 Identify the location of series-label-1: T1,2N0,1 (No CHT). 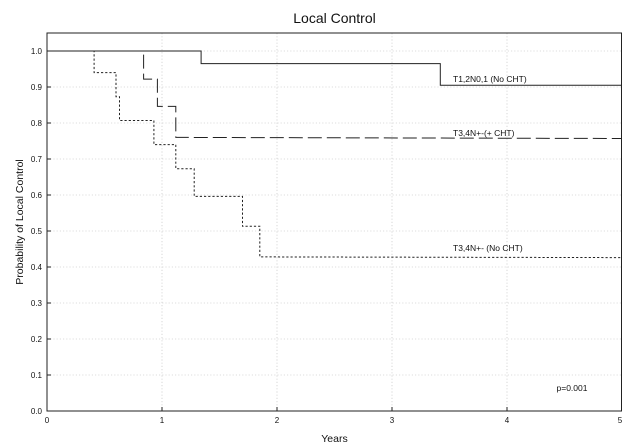
(490, 79).